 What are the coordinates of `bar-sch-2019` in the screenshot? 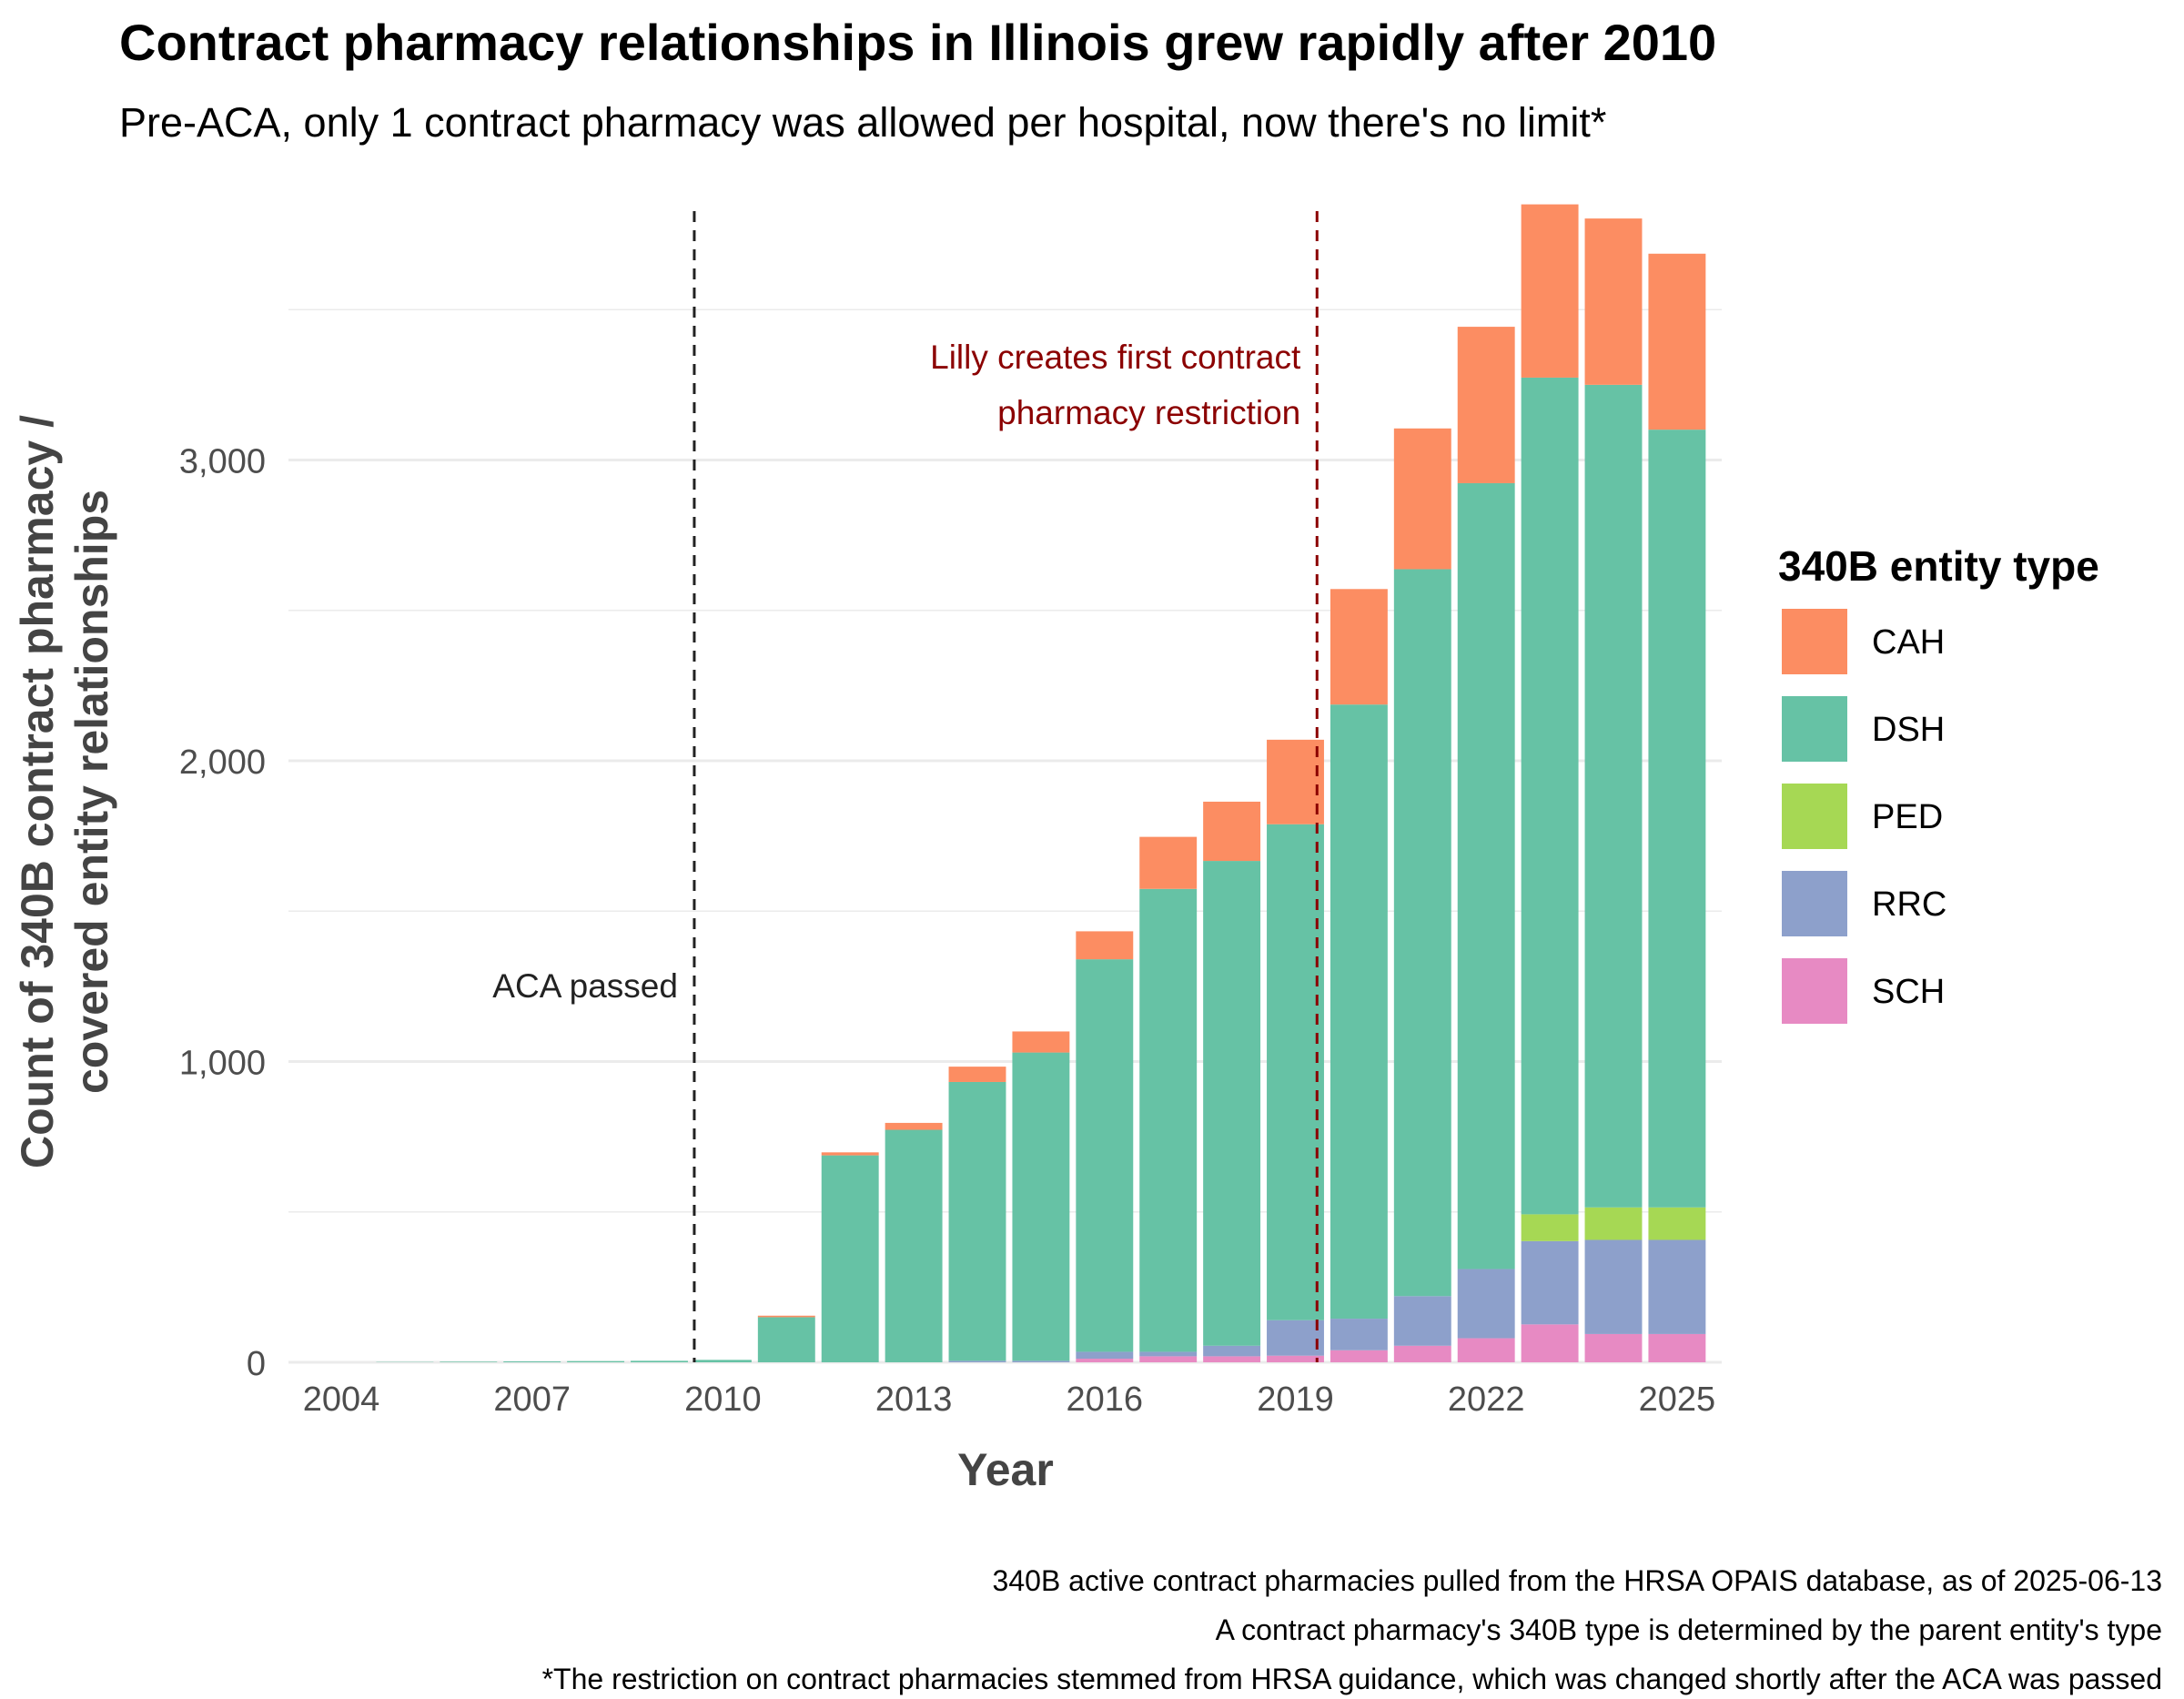 It's located at (1296, 1358).